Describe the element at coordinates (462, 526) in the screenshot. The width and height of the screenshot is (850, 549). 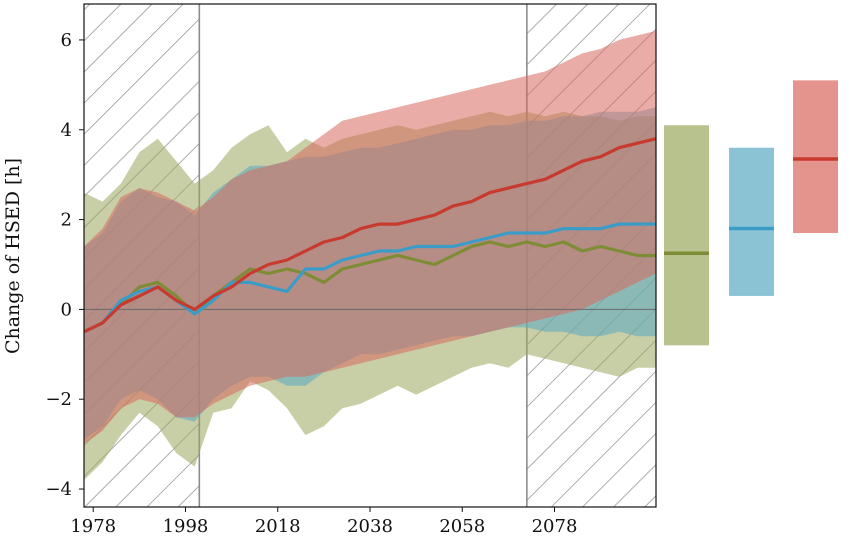
I see `x-tick-label-4: 2058` at that location.